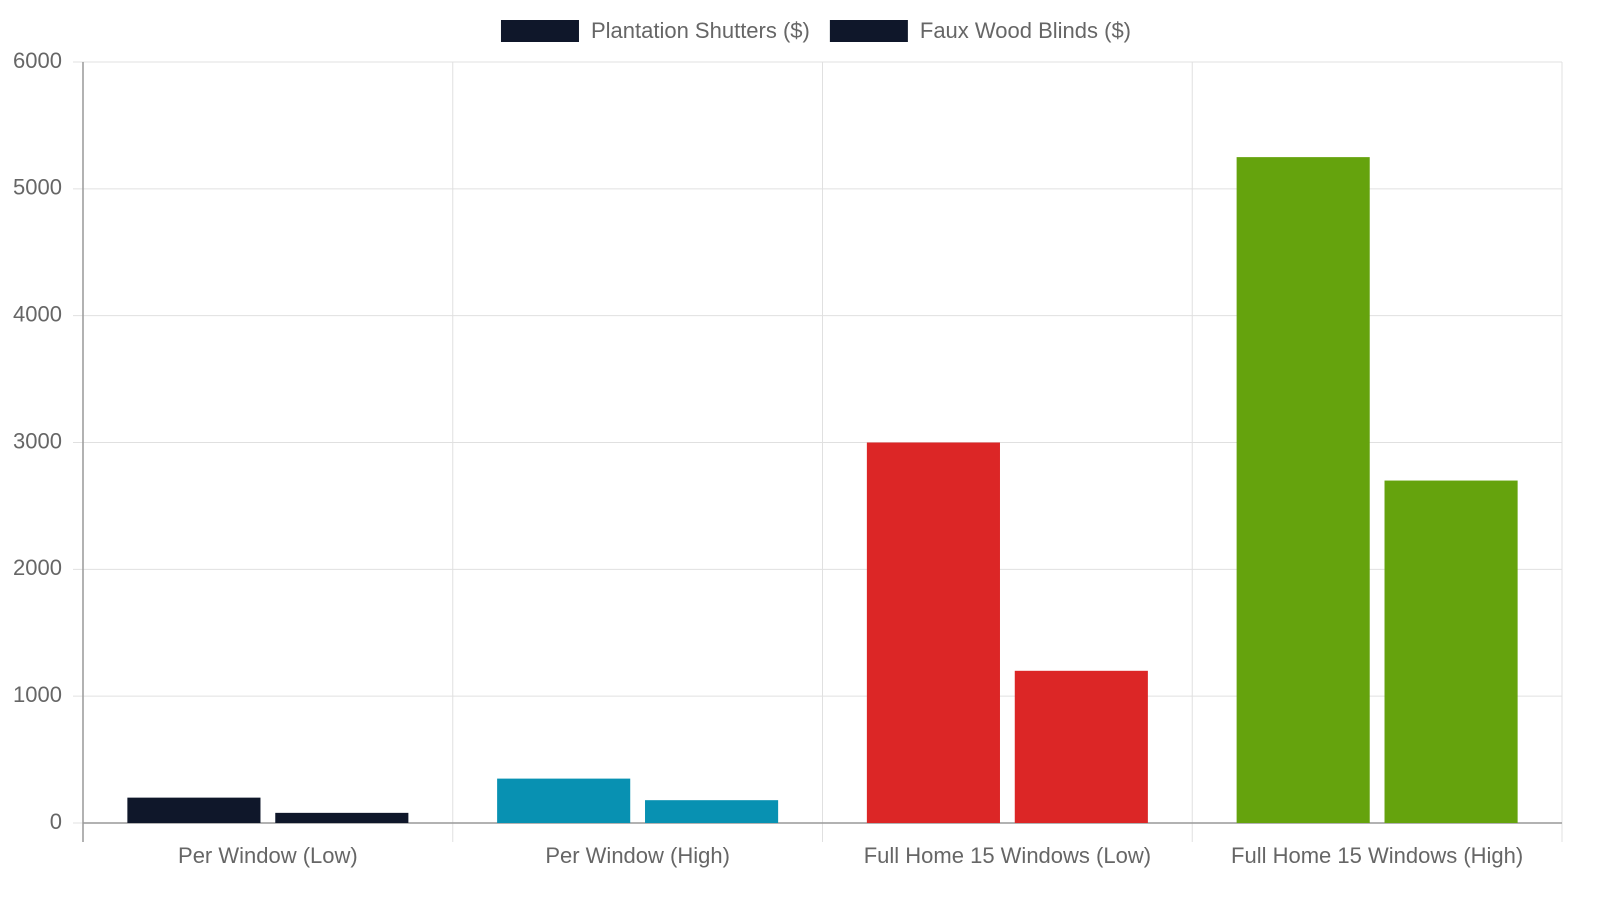 Image resolution: width=1600 pixels, height=900 pixels. What do you see at coordinates (56, 821) in the screenshot?
I see `y-tick-label: 0` at bounding box center [56, 821].